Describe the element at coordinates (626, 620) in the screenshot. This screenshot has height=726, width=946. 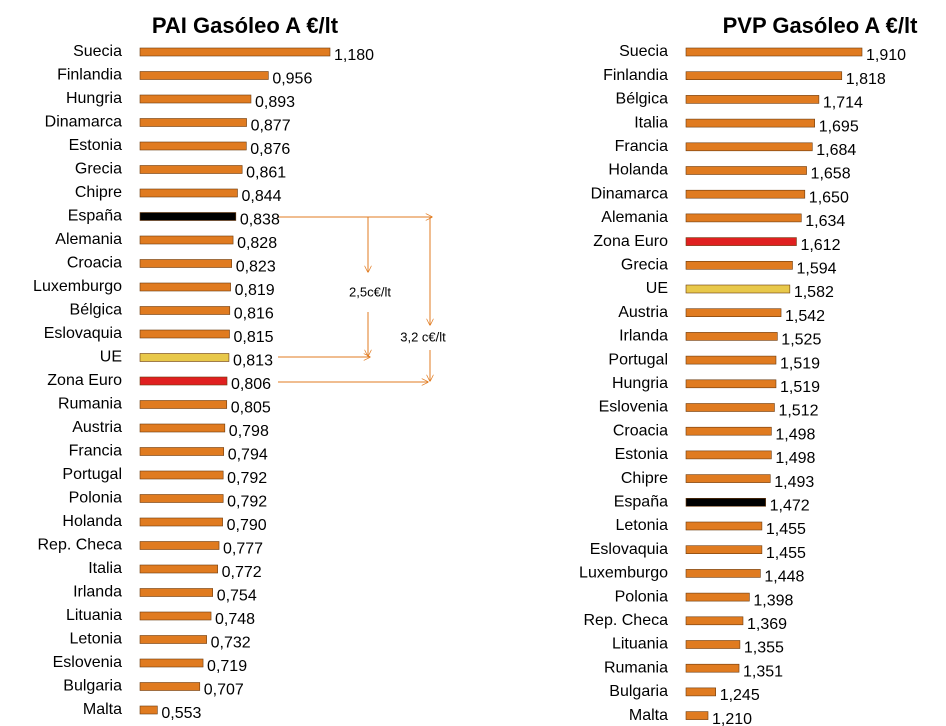
I see `category-label: Rep. Checa` at that location.